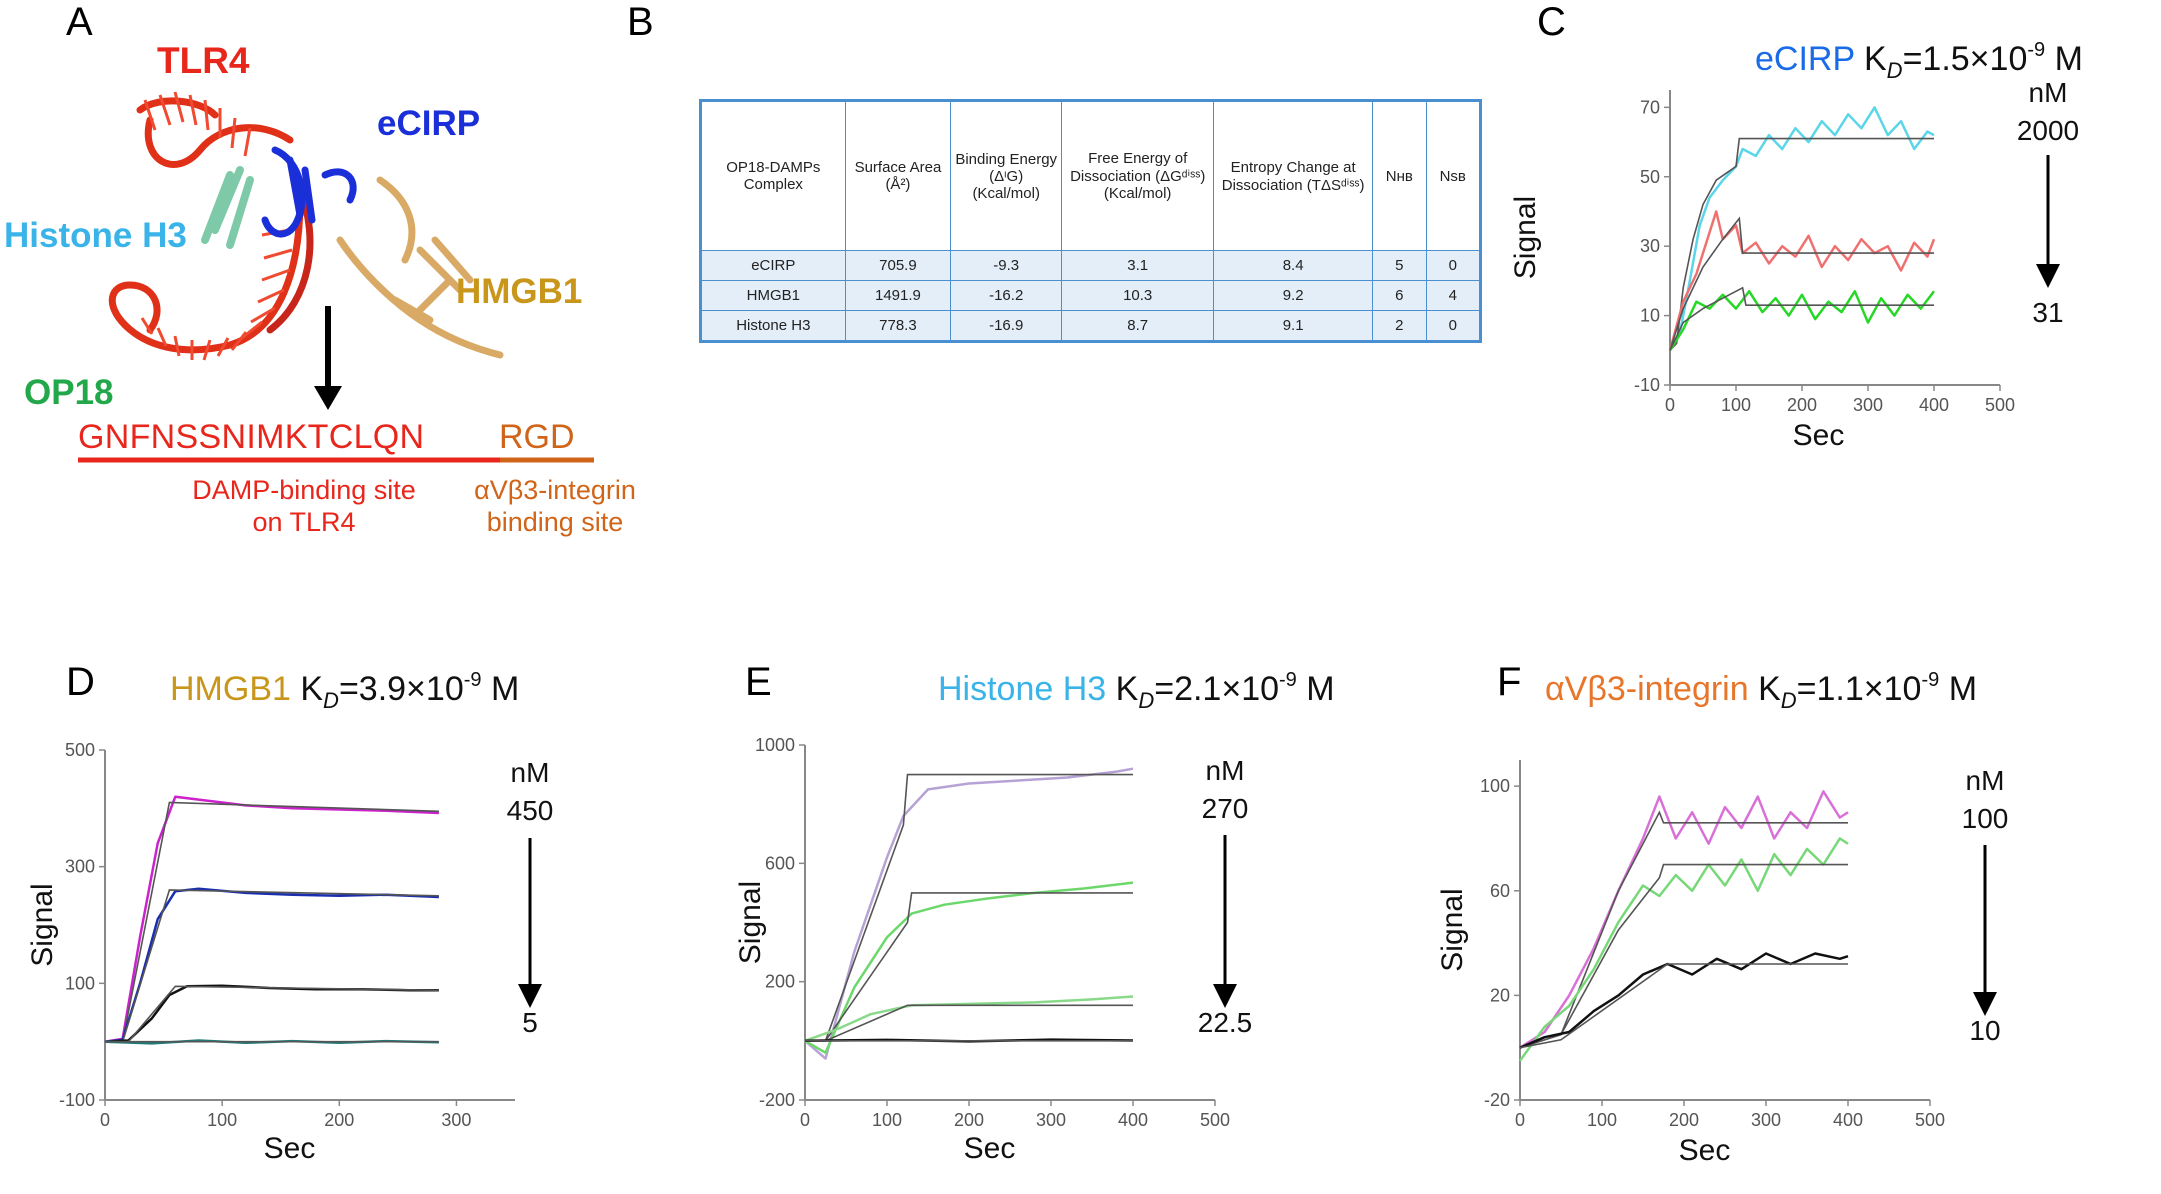 The image size is (2161, 1194). I want to click on hmgb1-ribbon, so click(420, 267).